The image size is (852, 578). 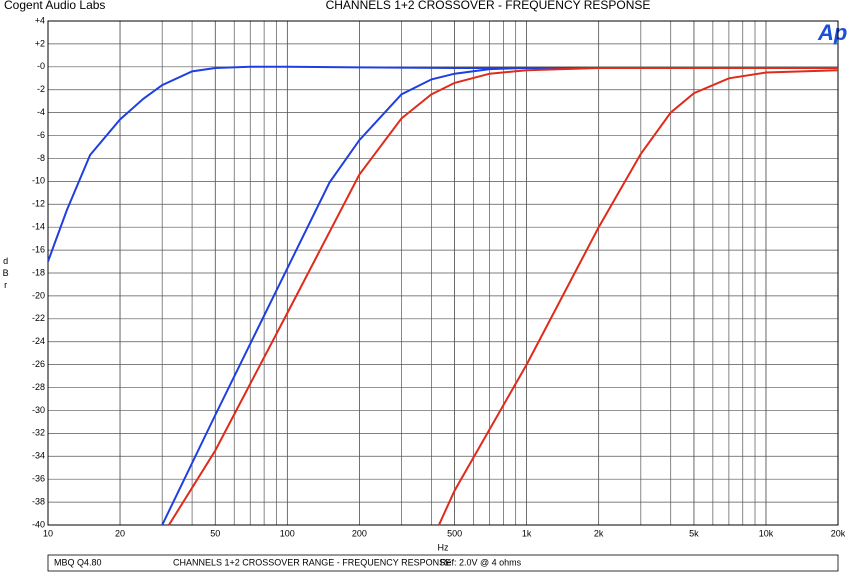 What do you see at coordinates (6, 274) in the screenshot?
I see `y-axis-label: dBr` at bounding box center [6, 274].